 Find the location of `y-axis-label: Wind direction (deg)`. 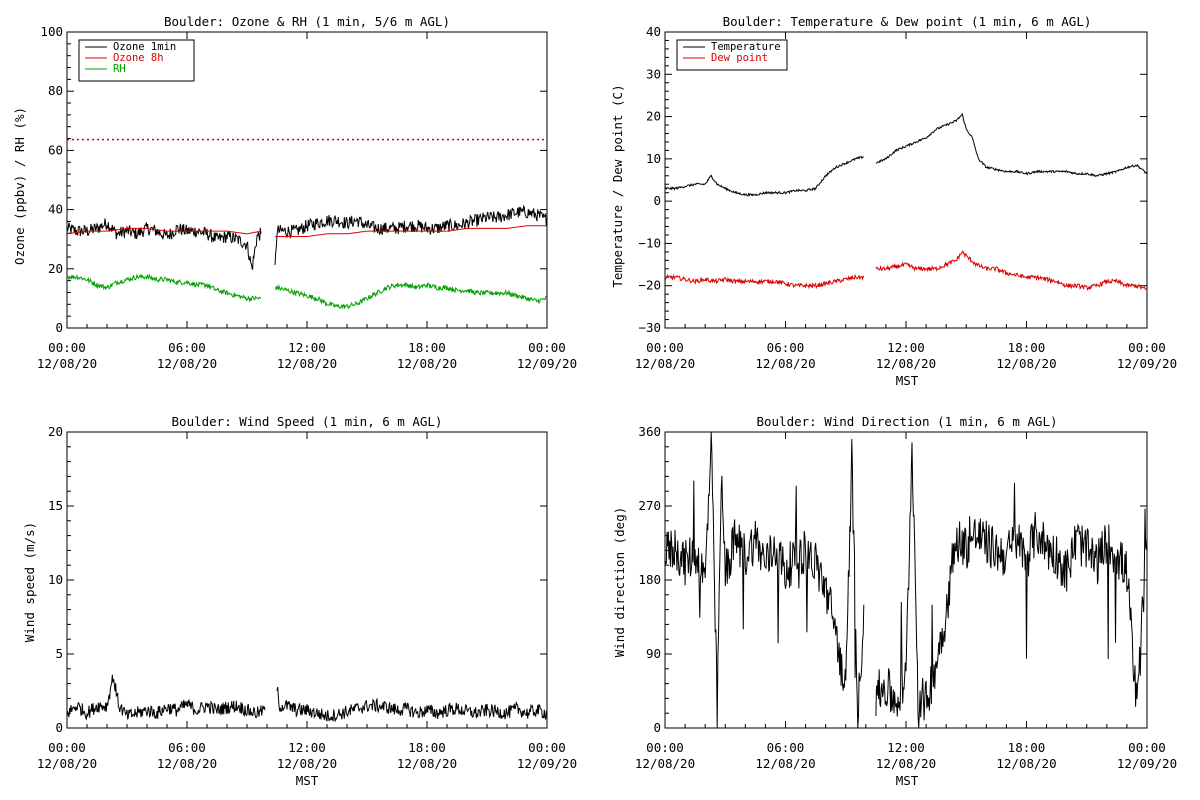

y-axis-label: Wind direction (deg) is located at coordinates (619, 582).